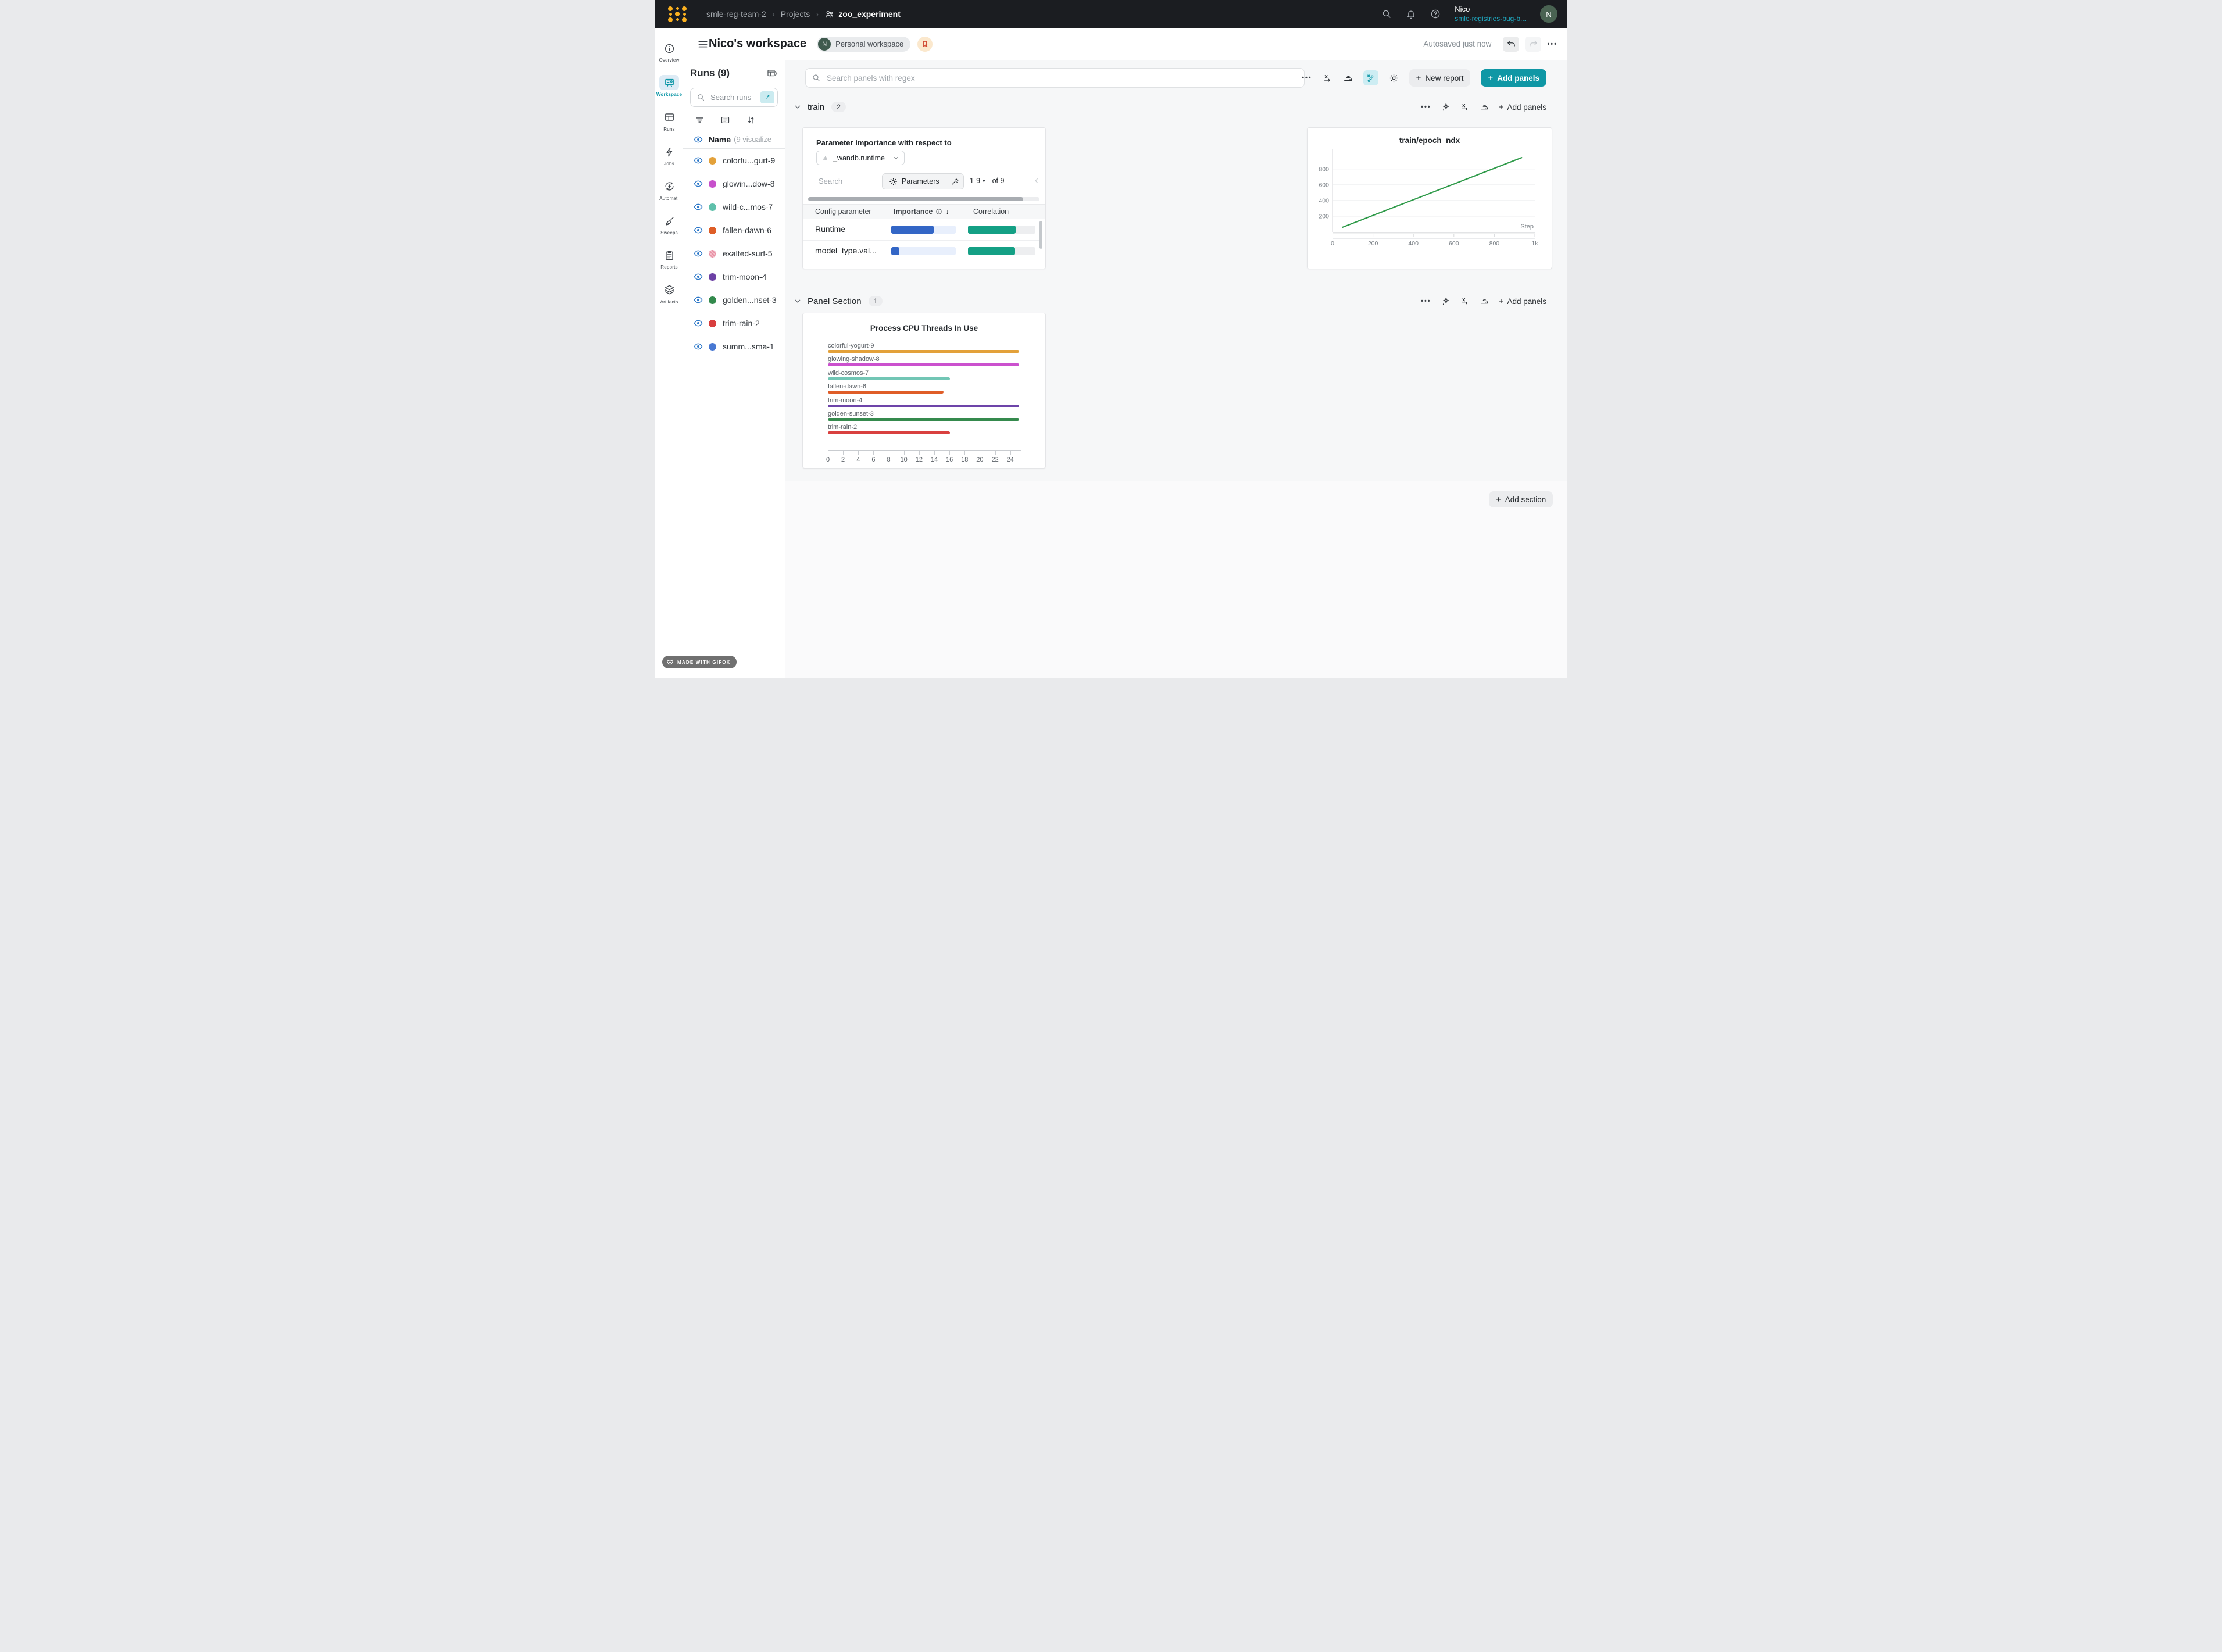 This screenshot has height=1652, width=2222. I want to click on axis-tick-label: 18, so click(965, 459).